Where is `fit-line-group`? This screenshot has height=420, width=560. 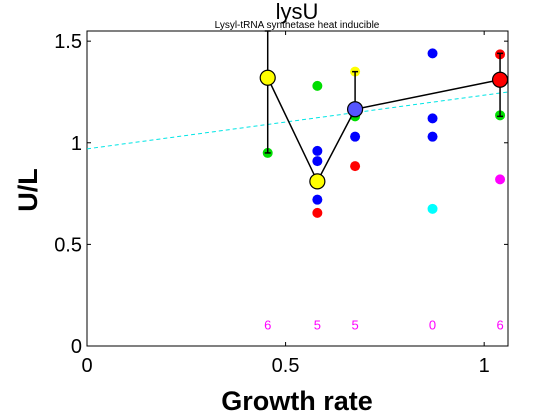
fit-line-group is located at coordinates (297, 120).